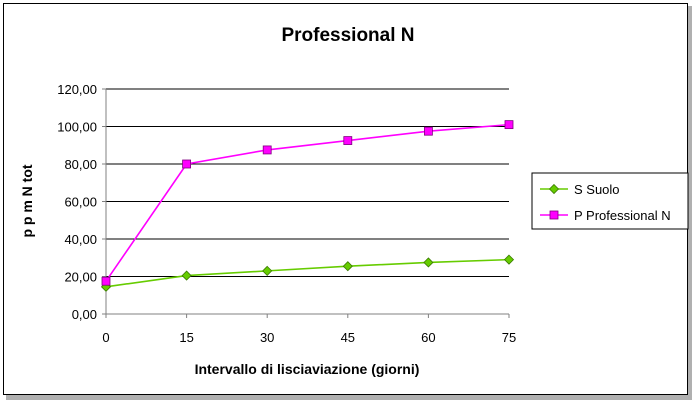  Describe the element at coordinates (27, 200) in the screenshot. I see `y-axis-title: p p m N tot` at that location.